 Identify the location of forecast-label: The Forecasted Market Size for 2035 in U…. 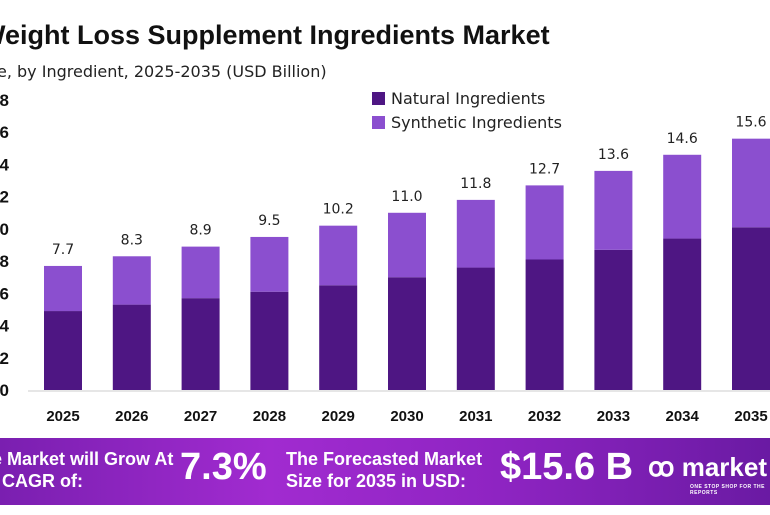
(384, 470).